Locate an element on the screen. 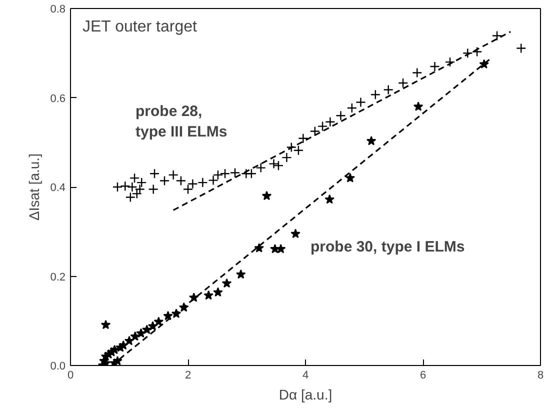 The width and height of the screenshot is (550, 415). y-tick-label: 0.4 is located at coordinates (58, 188).